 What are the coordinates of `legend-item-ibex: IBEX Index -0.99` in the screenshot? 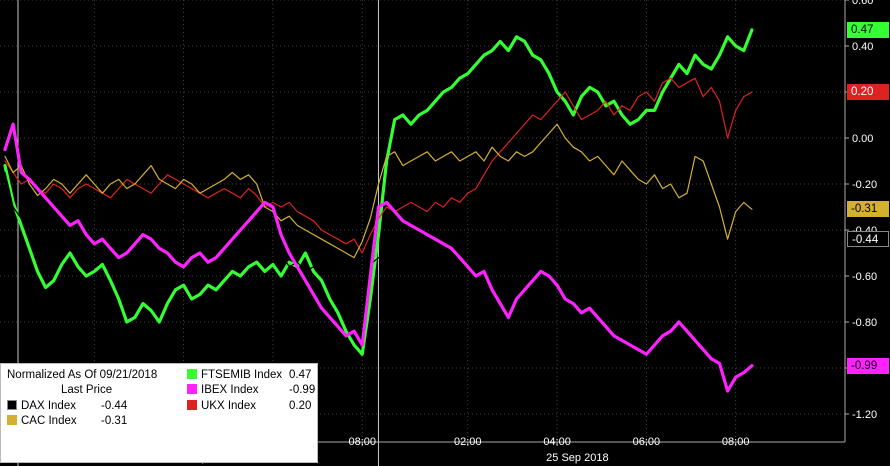 It's located at (251, 390).